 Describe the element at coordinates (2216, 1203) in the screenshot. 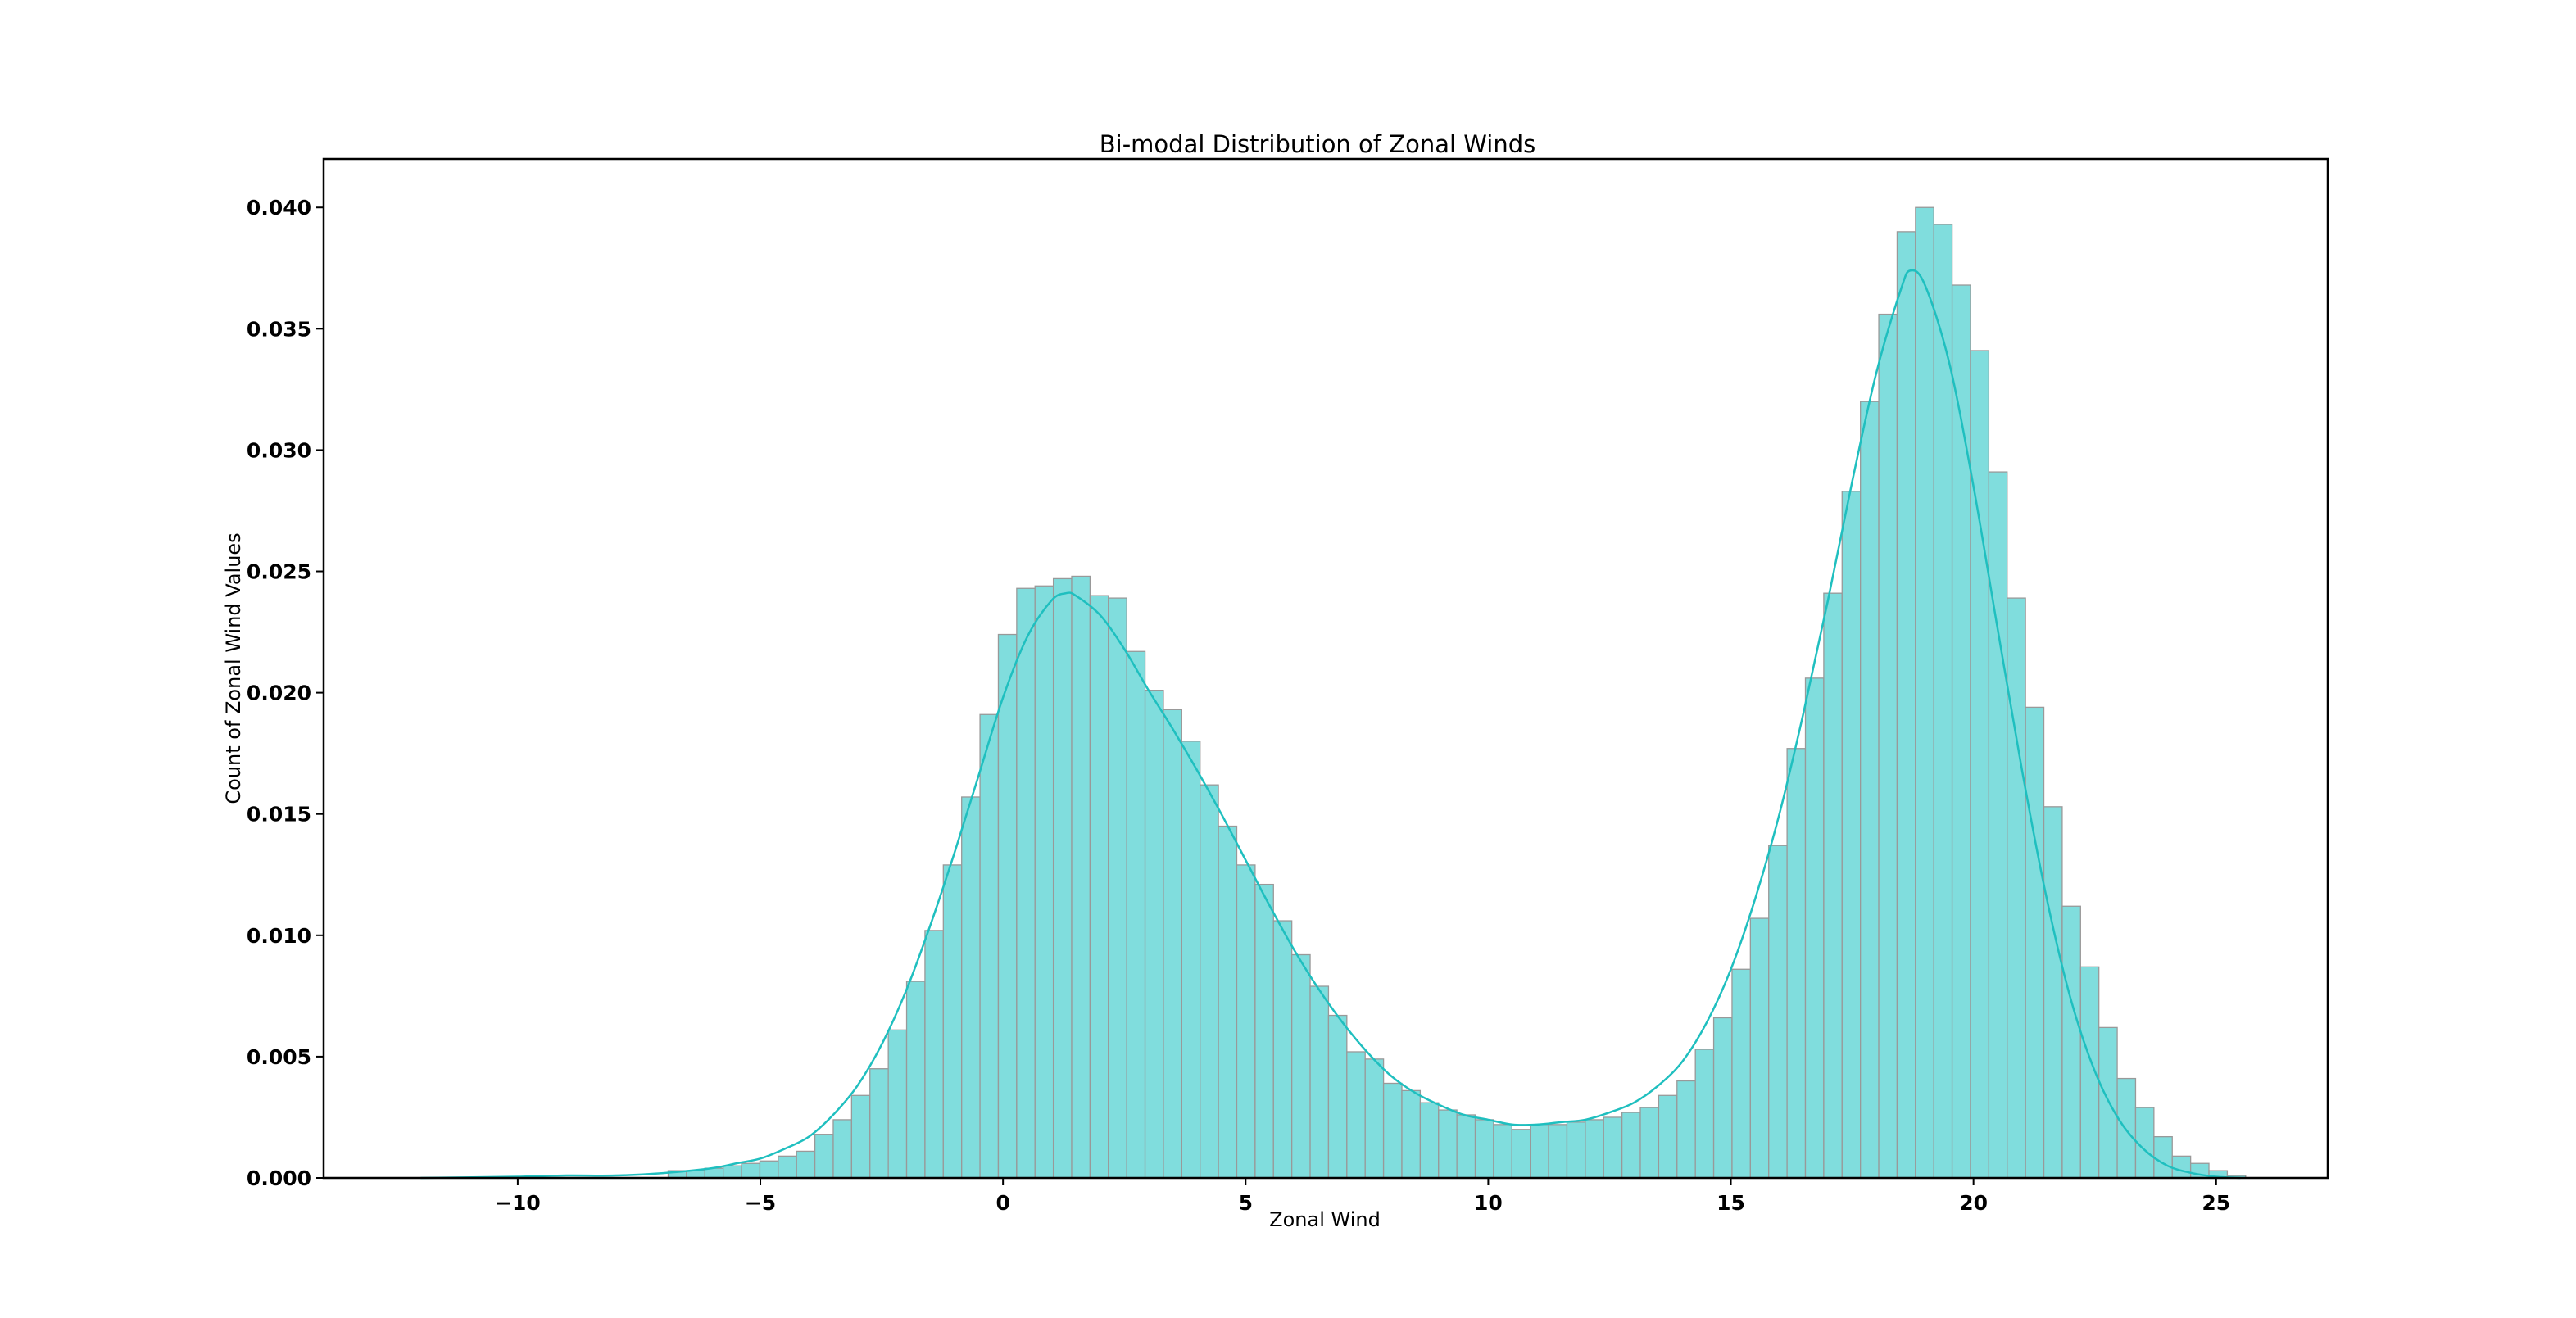

I see `x-tick-label: 25` at that location.